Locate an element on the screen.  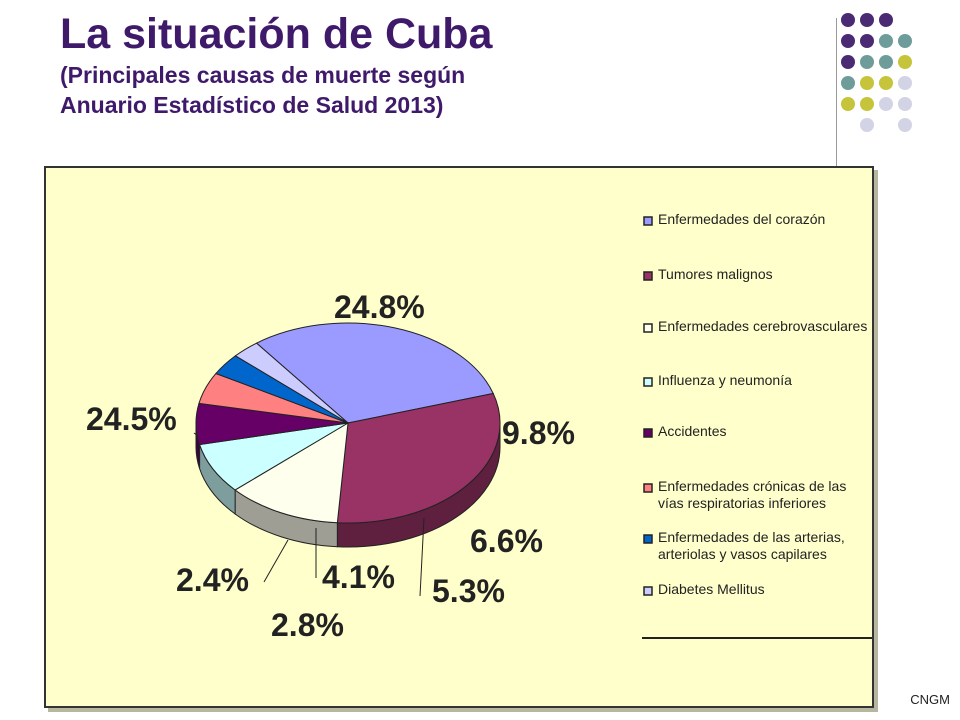
header-divider is located at coordinates (836, 92).